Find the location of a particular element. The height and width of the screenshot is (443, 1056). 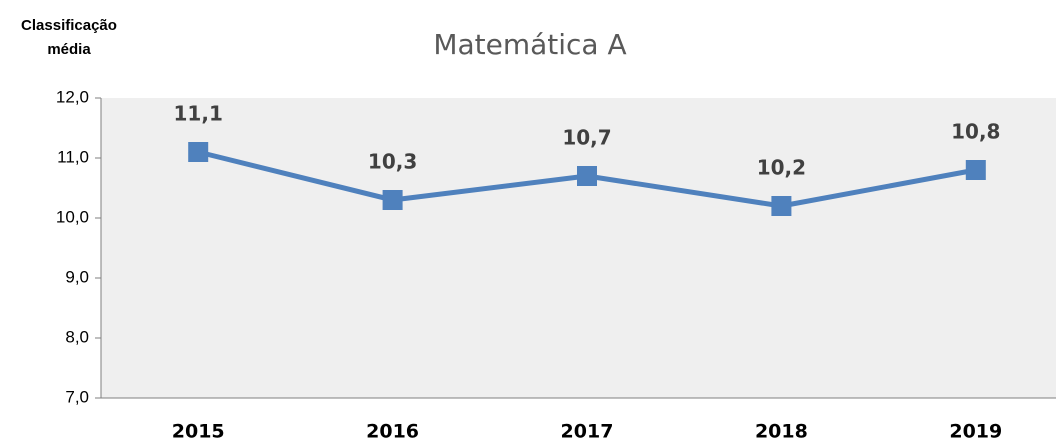

data-label: 10,2 is located at coordinates (781, 168).